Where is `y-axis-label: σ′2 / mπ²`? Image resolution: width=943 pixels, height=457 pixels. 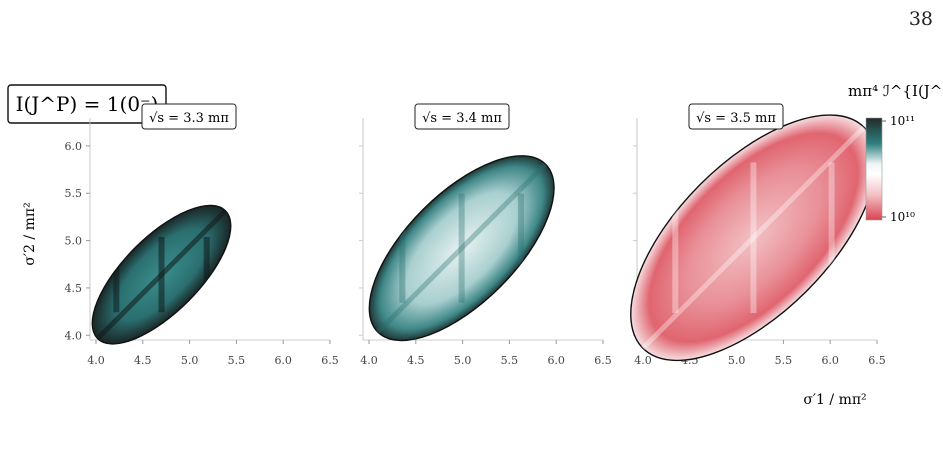 y-axis-label: σ′2 / mπ² is located at coordinates (30, 233).